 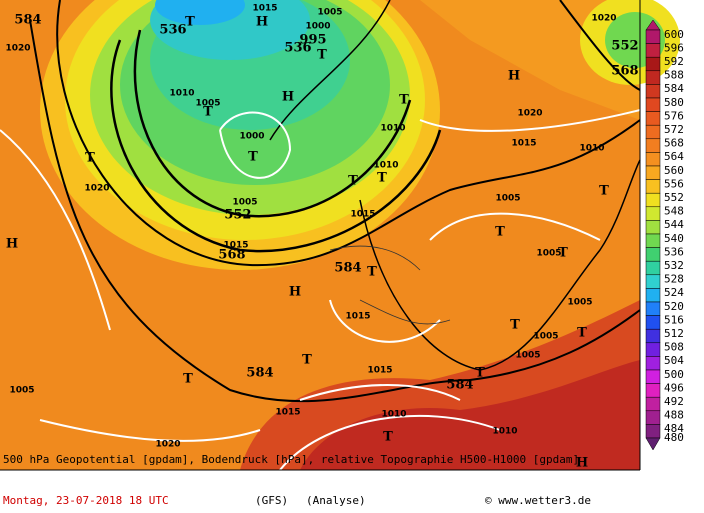 I want to click on colorbar-label: 488, so click(x=674, y=415).